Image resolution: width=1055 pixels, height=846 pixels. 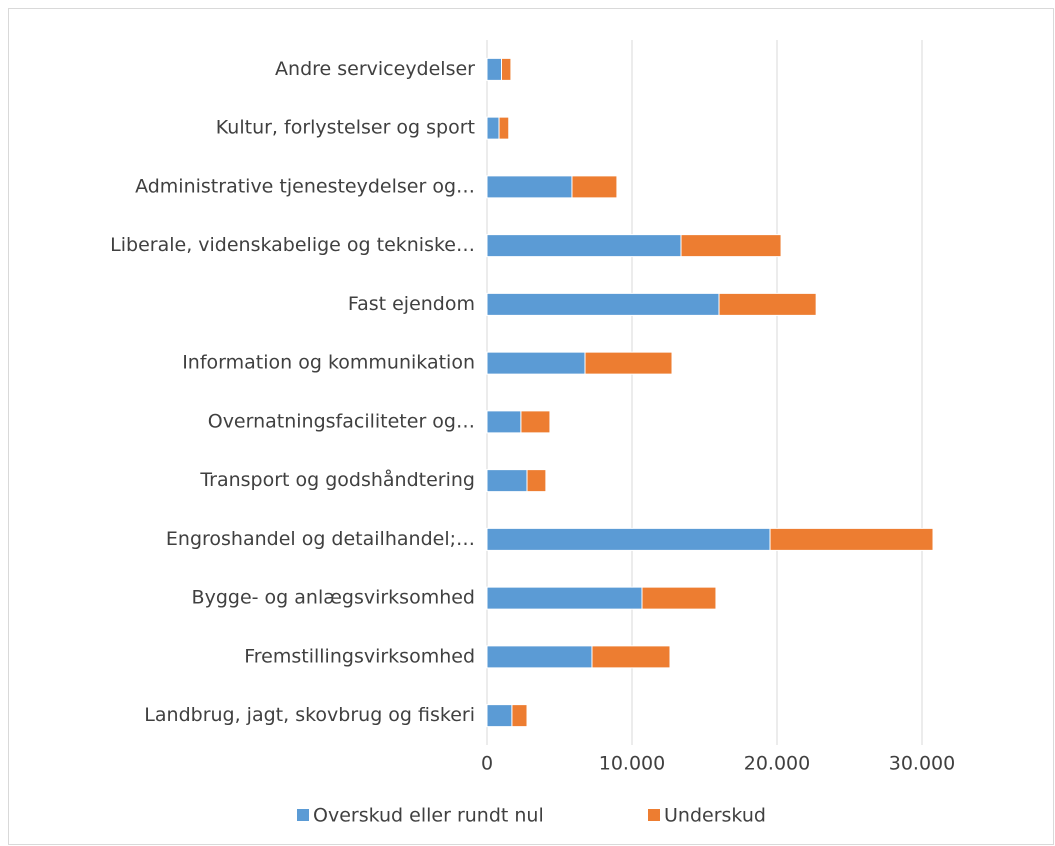 What do you see at coordinates (359, 656) in the screenshot?
I see `y-tick-label: Fremstillingsvirksomhed` at bounding box center [359, 656].